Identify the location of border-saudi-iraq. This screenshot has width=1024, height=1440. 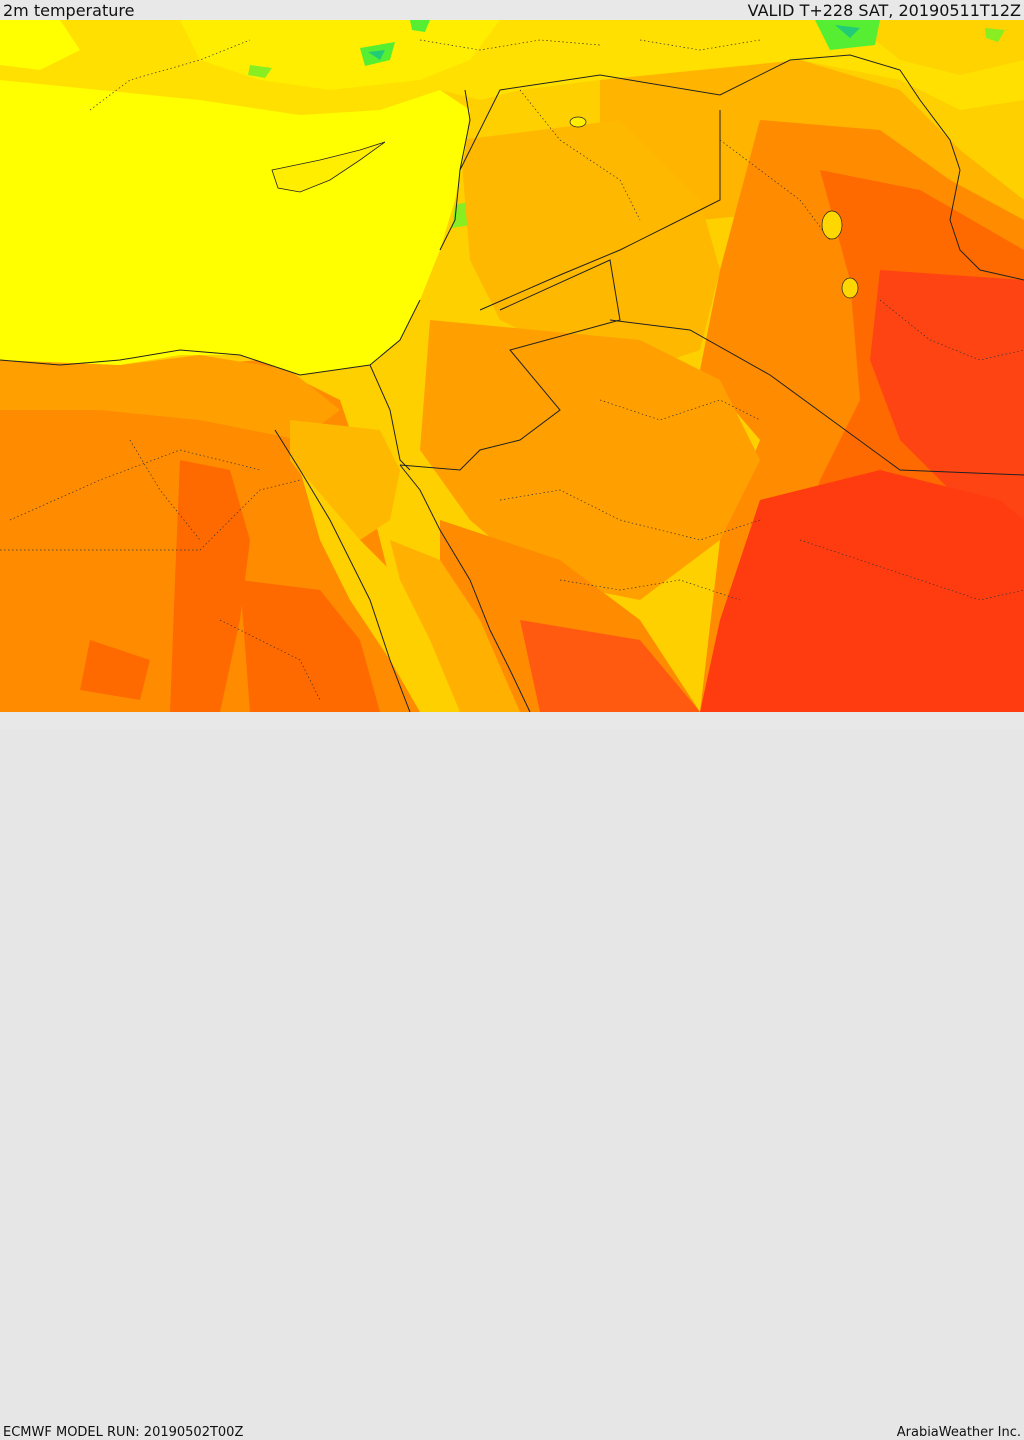
(816, 397).